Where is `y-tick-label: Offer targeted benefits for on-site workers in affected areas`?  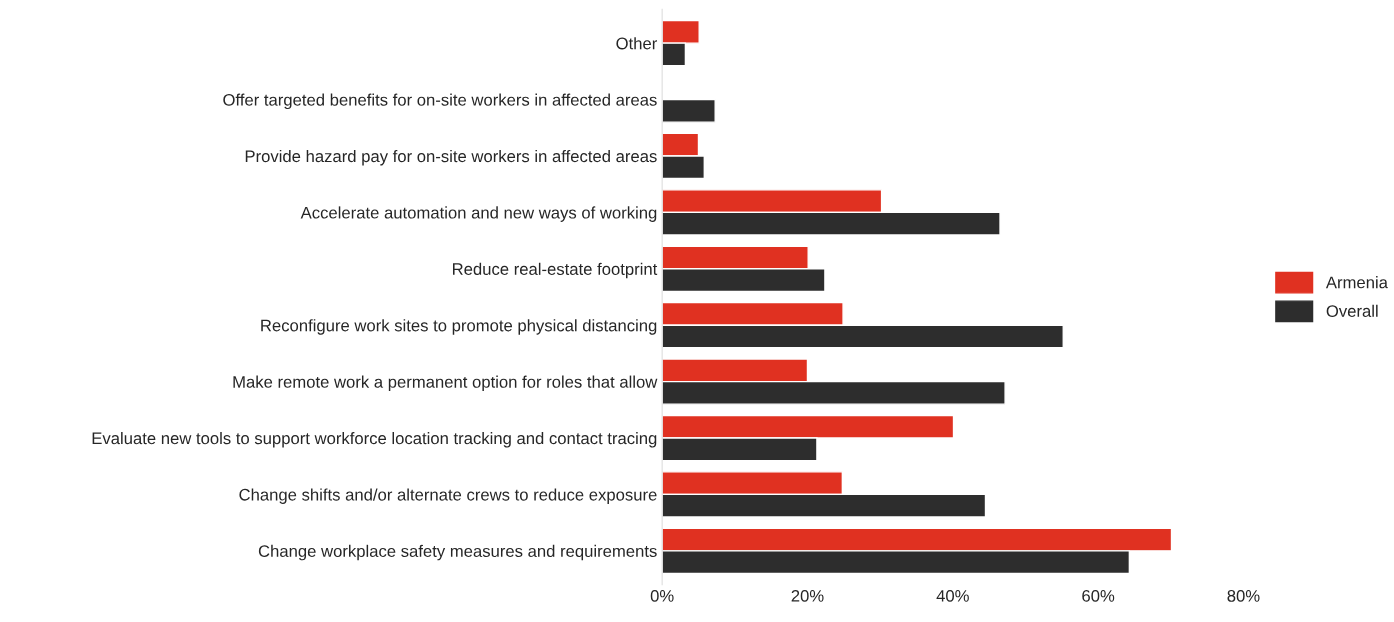
y-tick-label: Offer targeted benefits for on-site workers in affected areas is located at coordinates (440, 101).